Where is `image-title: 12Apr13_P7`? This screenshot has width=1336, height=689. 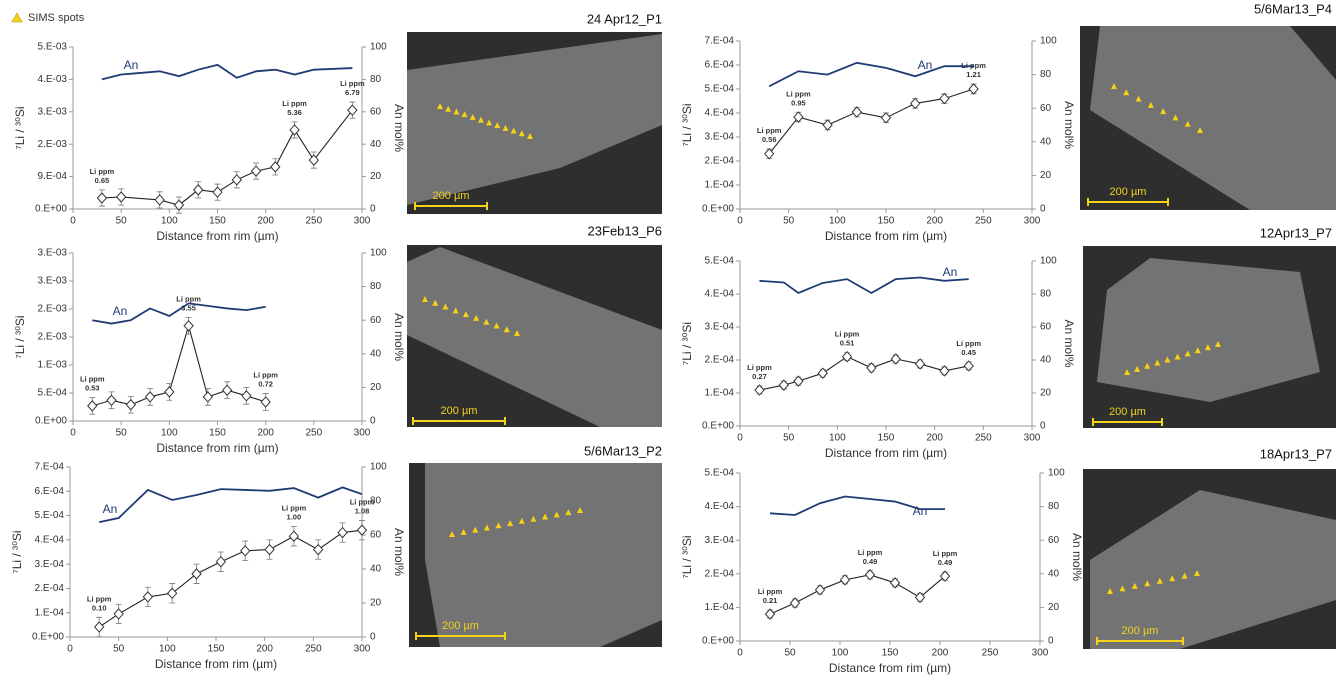
image-title: 12Apr13_P7 is located at coordinates (1296, 232).